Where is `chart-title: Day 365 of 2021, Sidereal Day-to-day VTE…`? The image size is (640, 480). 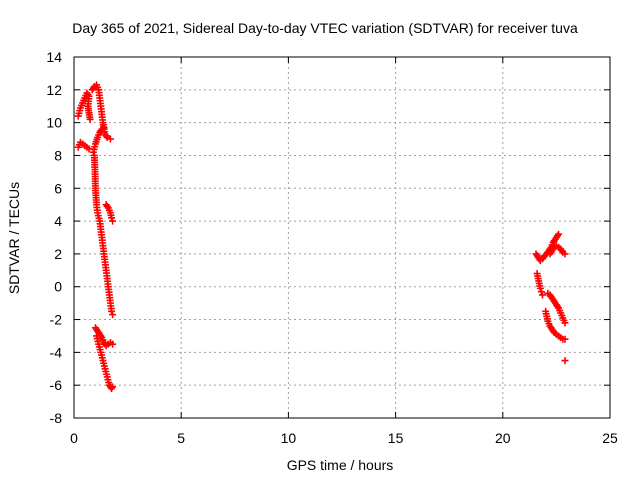
chart-title: Day 365 of 2021, Sidereal Day-to-day VTE… is located at coordinates (325, 28).